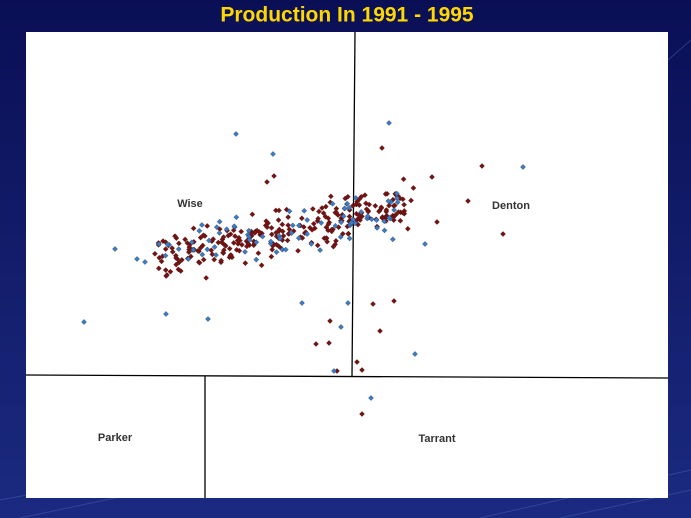 The width and height of the screenshot is (691, 518). Describe the element at coordinates (347, 15) in the screenshot. I see `title: Production In 1991 - 1995` at that location.